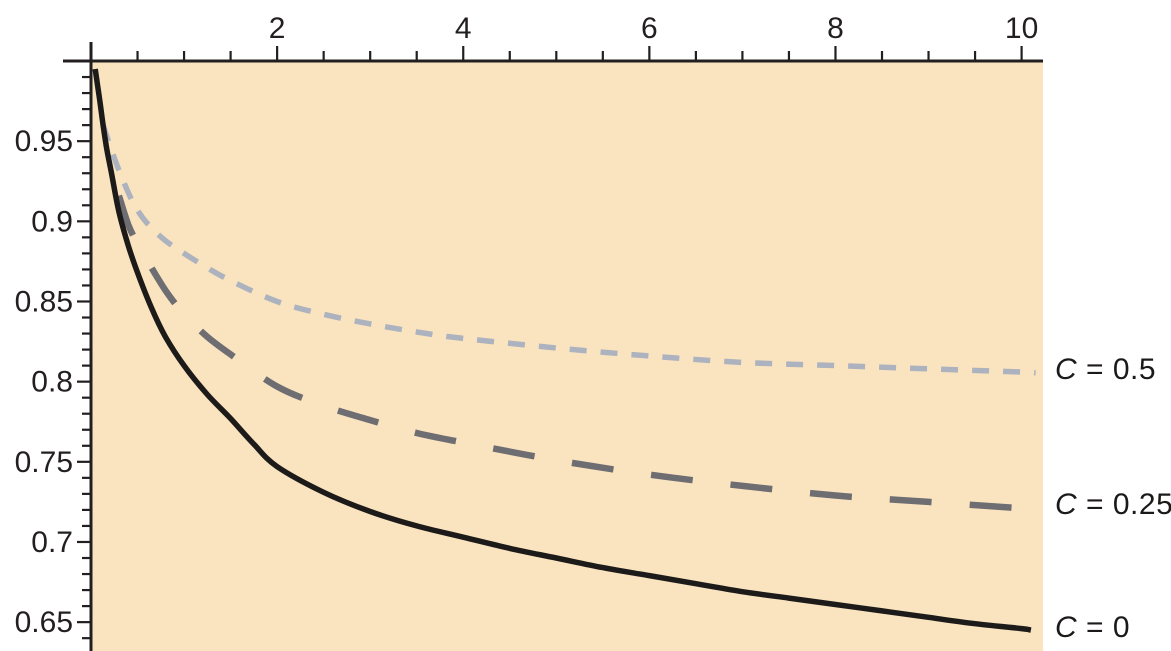 This screenshot has width=1171, height=651. What do you see at coordinates (835, 28) in the screenshot?
I see `x-tick-label: 8` at bounding box center [835, 28].